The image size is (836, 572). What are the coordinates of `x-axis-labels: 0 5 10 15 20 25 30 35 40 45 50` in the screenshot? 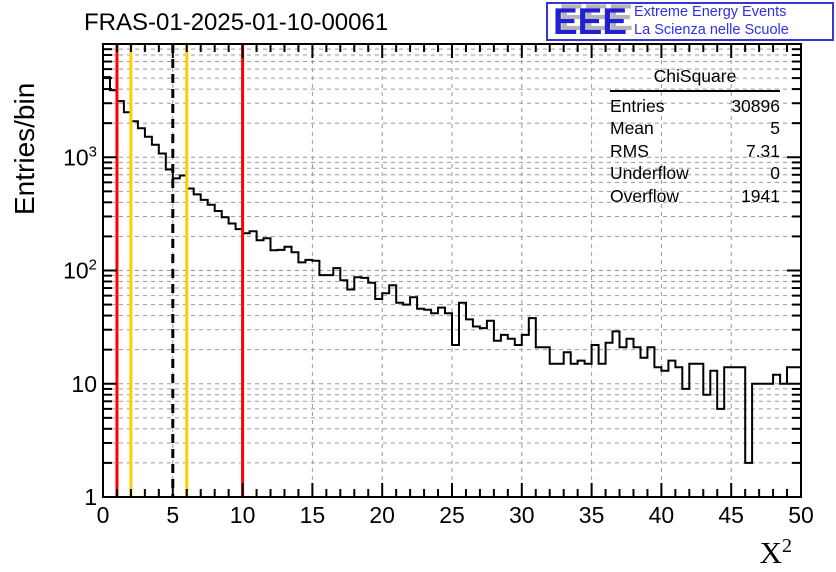 It's located at (455, 515).